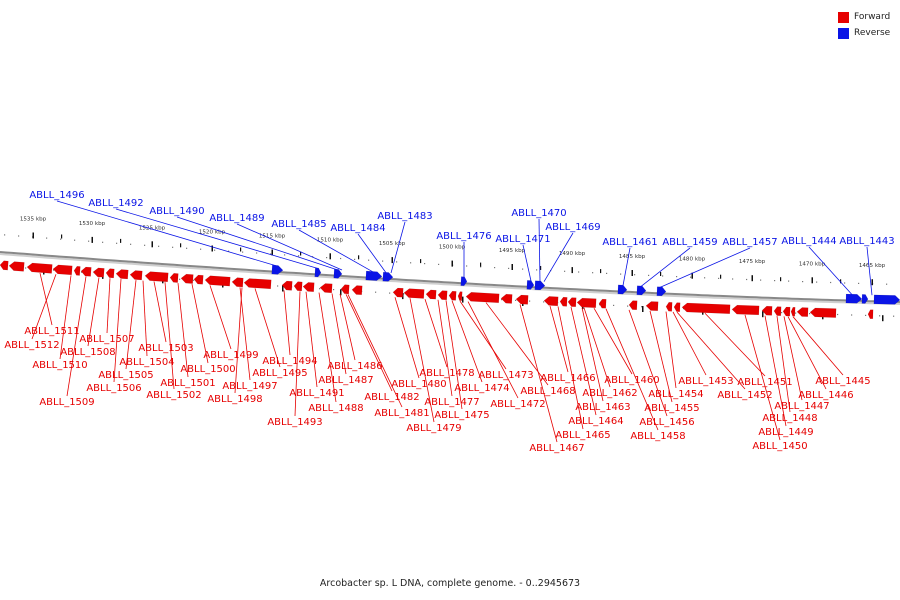 This screenshot has height=600, width=900. I want to click on gene-label: ABLL_1468, so click(547, 391).